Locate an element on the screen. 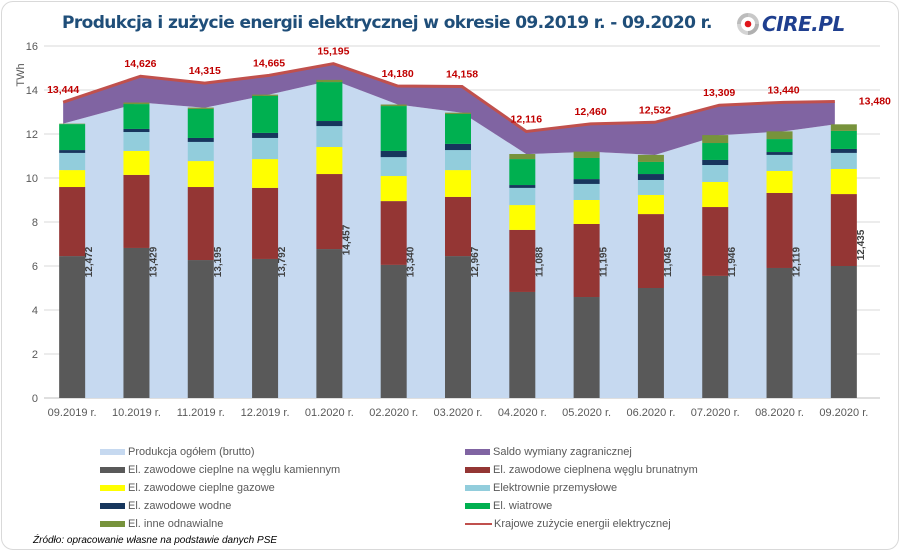  y-tick-label: 14 is located at coordinates (32, 91).